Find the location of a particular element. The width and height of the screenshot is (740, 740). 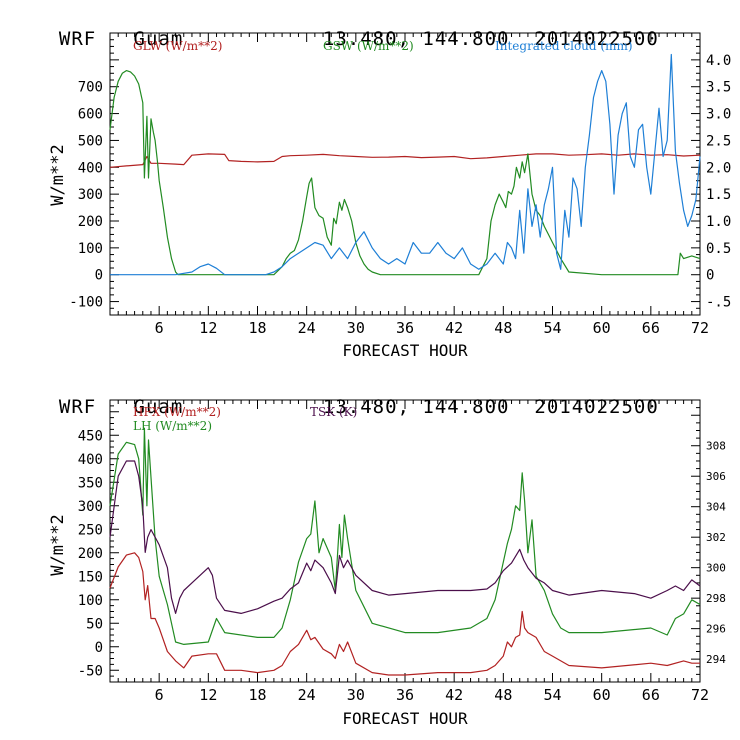

y-tick-label-left: -50 is located at coordinates (90, 671).